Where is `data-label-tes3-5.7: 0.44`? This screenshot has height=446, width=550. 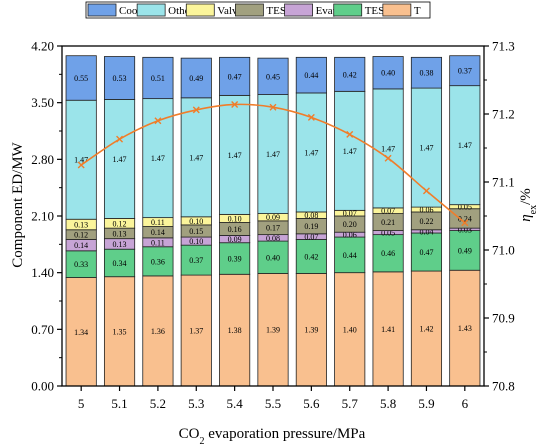 data-label-tes3-5.7: 0.44 is located at coordinates (350, 255).